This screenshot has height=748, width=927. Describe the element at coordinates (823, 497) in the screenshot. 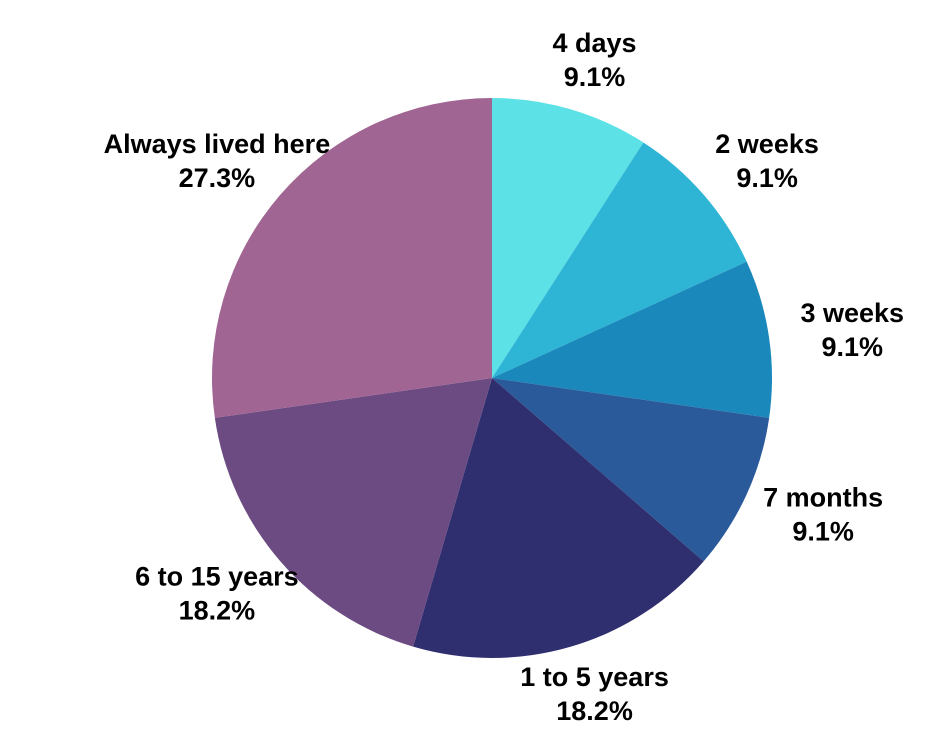

I see `slice-label: 7 months` at that location.